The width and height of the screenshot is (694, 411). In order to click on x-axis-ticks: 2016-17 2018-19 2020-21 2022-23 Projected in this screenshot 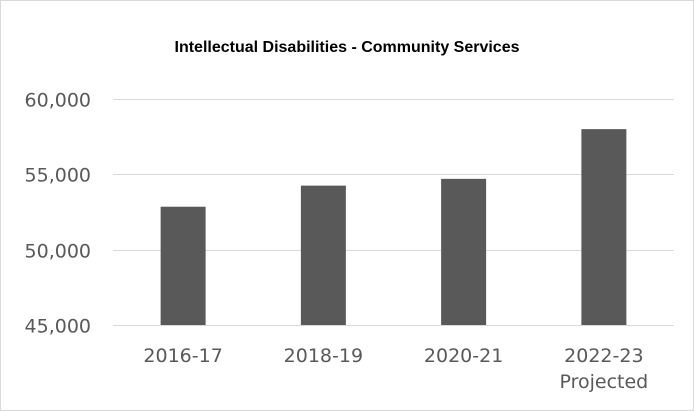, I will do `click(395, 369)`.